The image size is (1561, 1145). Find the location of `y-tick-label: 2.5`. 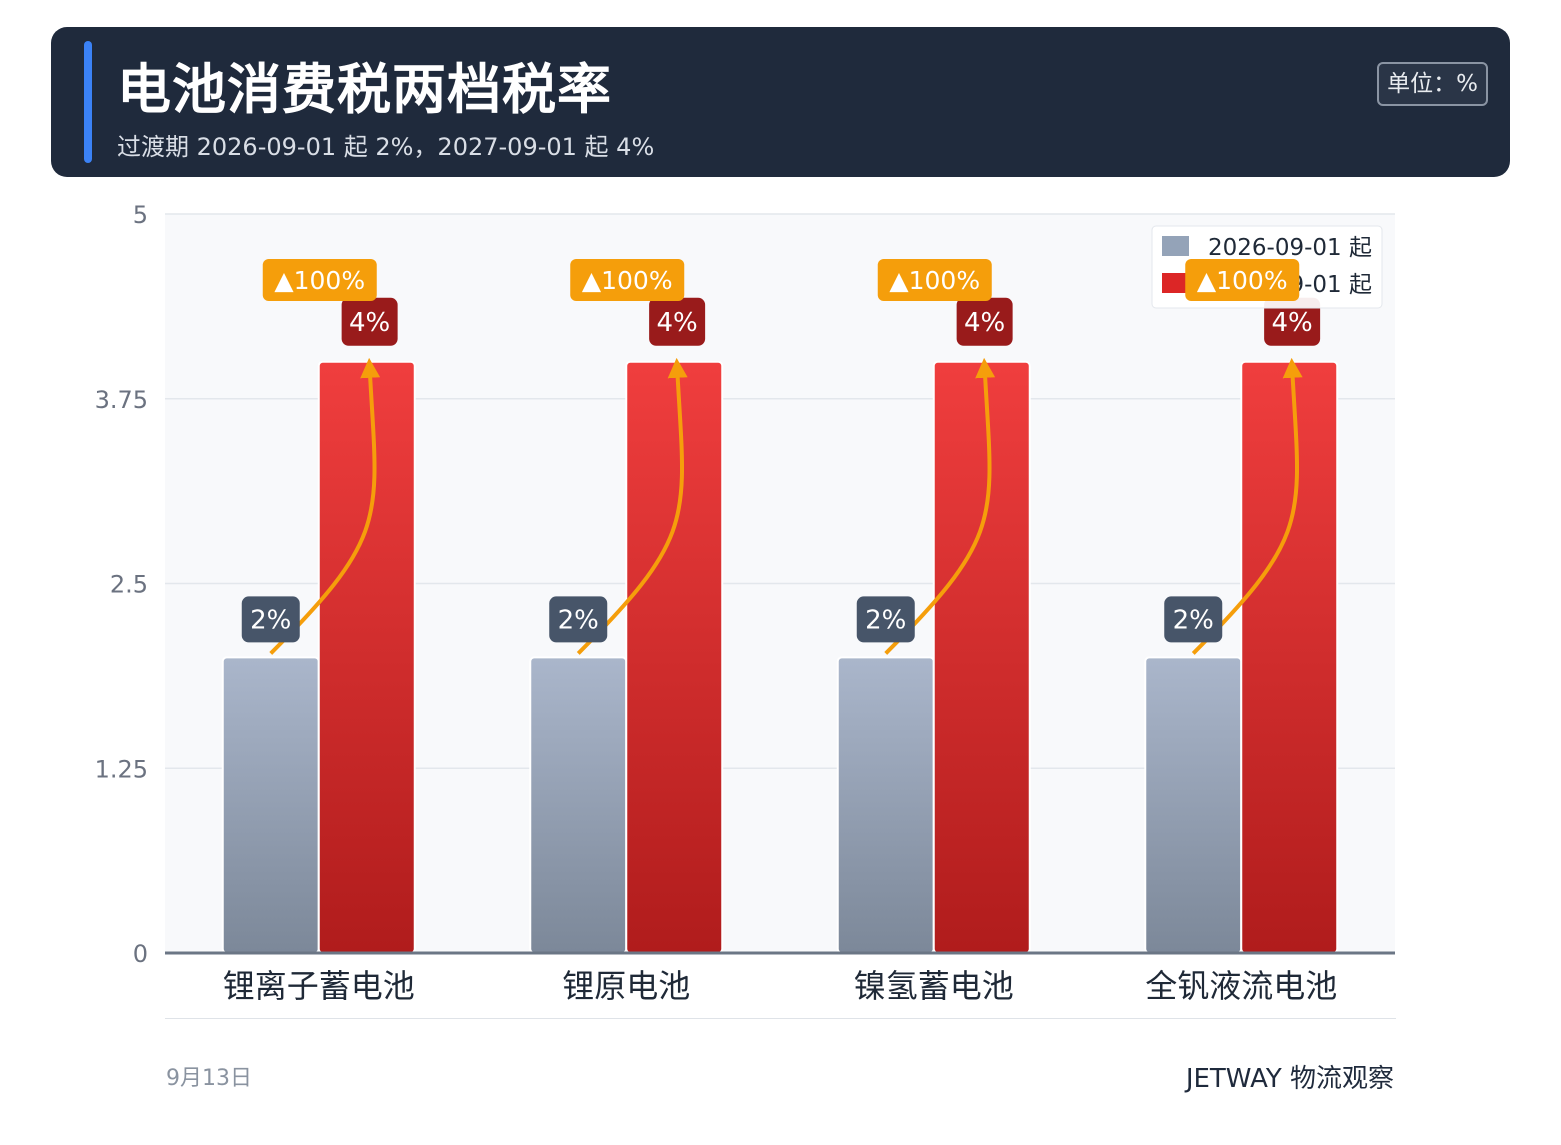

y-tick-label: 2.5 is located at coordinates (129, 585).